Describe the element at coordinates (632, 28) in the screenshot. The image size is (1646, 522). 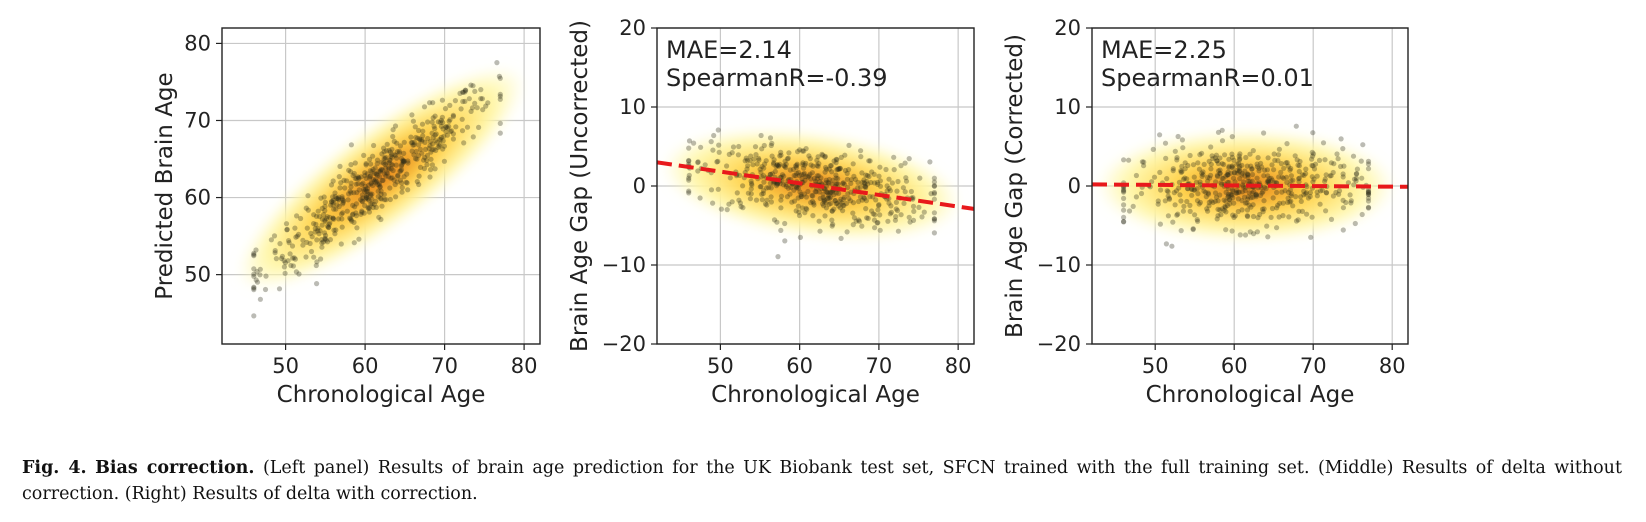
I see `y-tick-label: 20` at that location.